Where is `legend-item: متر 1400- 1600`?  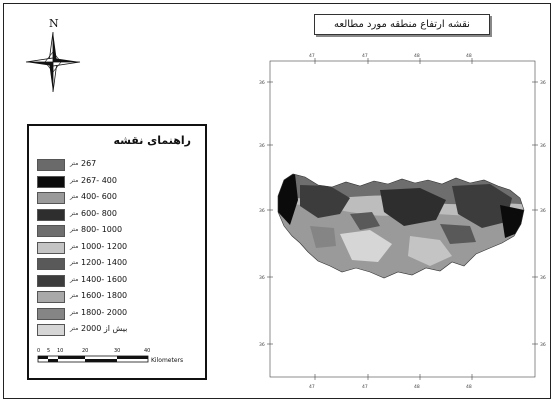 legend-item: متر 1400- 1600 is located at coordinates (119, 281).